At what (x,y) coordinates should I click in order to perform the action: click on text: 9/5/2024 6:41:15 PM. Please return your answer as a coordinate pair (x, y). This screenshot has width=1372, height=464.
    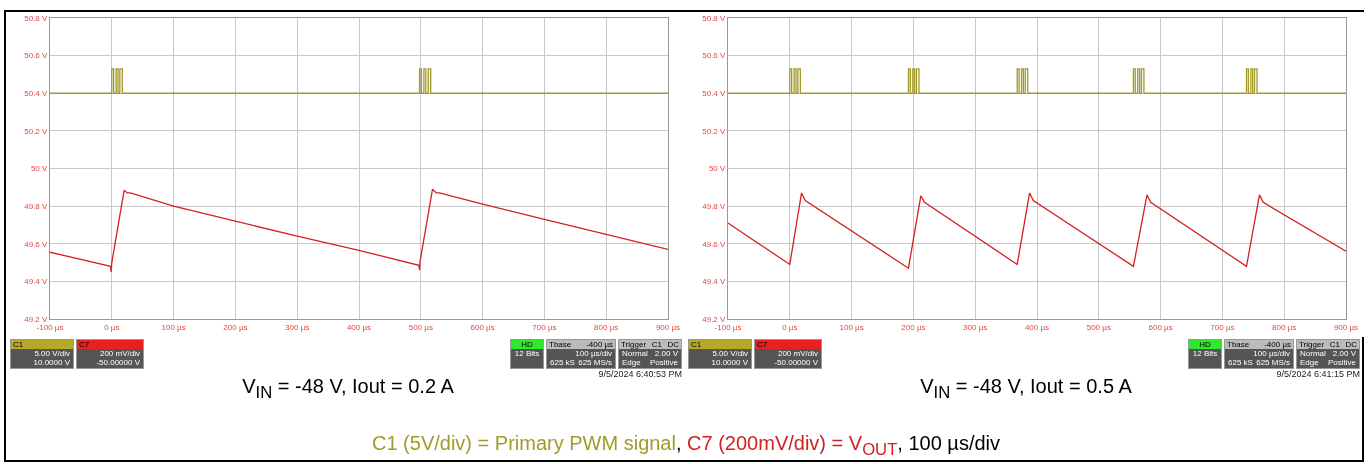
    Looking at the image, I should click on (1318, 374).